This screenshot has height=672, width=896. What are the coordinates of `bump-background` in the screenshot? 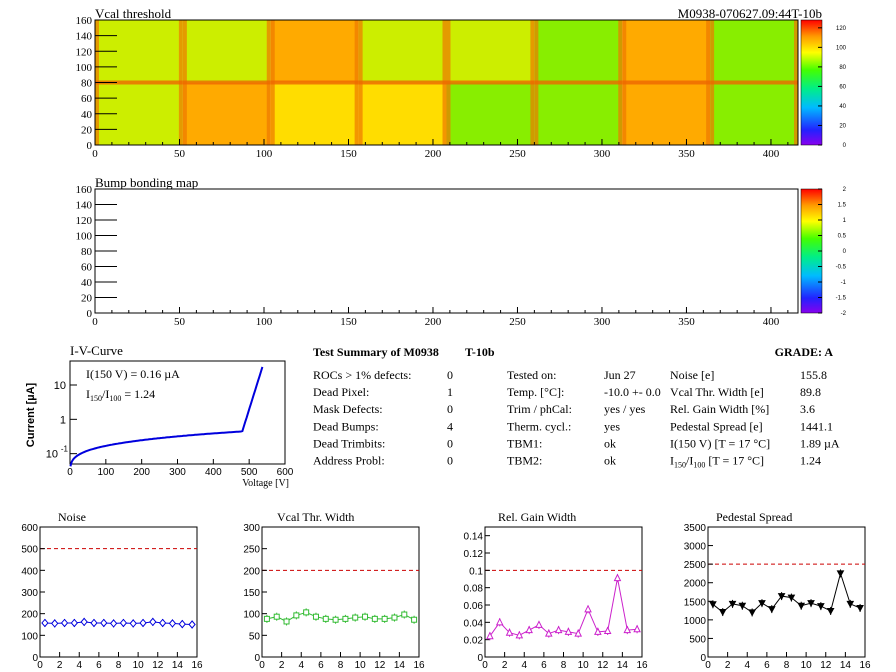 It's located at (446, 251).